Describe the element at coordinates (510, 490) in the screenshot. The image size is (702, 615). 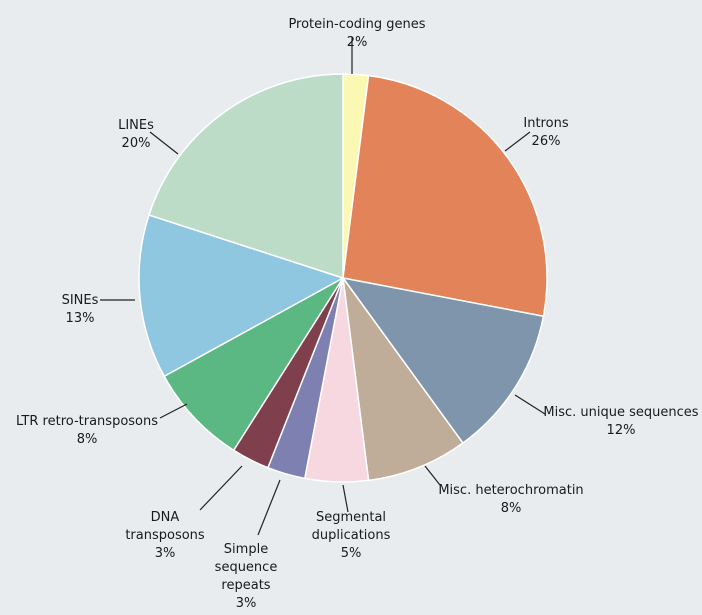
I see `slice-label-line: Misc. heterochromatin` at that location.